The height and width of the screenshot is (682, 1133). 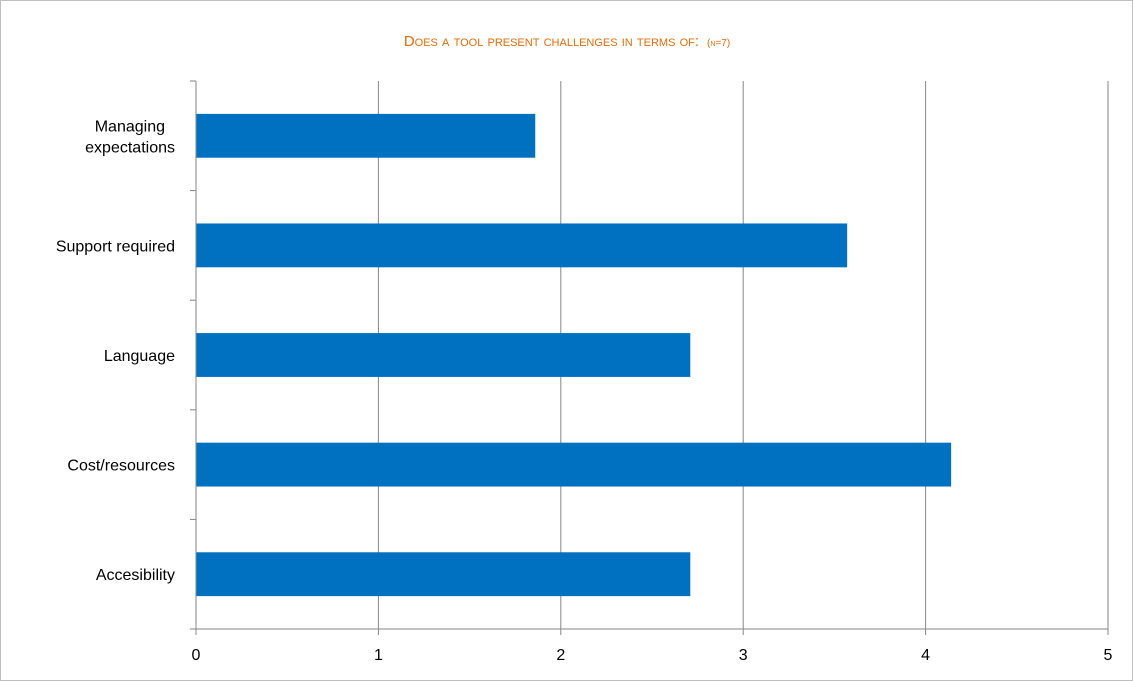 I want to click on category-label-line: Accesibility, so click(x=135, y=575).